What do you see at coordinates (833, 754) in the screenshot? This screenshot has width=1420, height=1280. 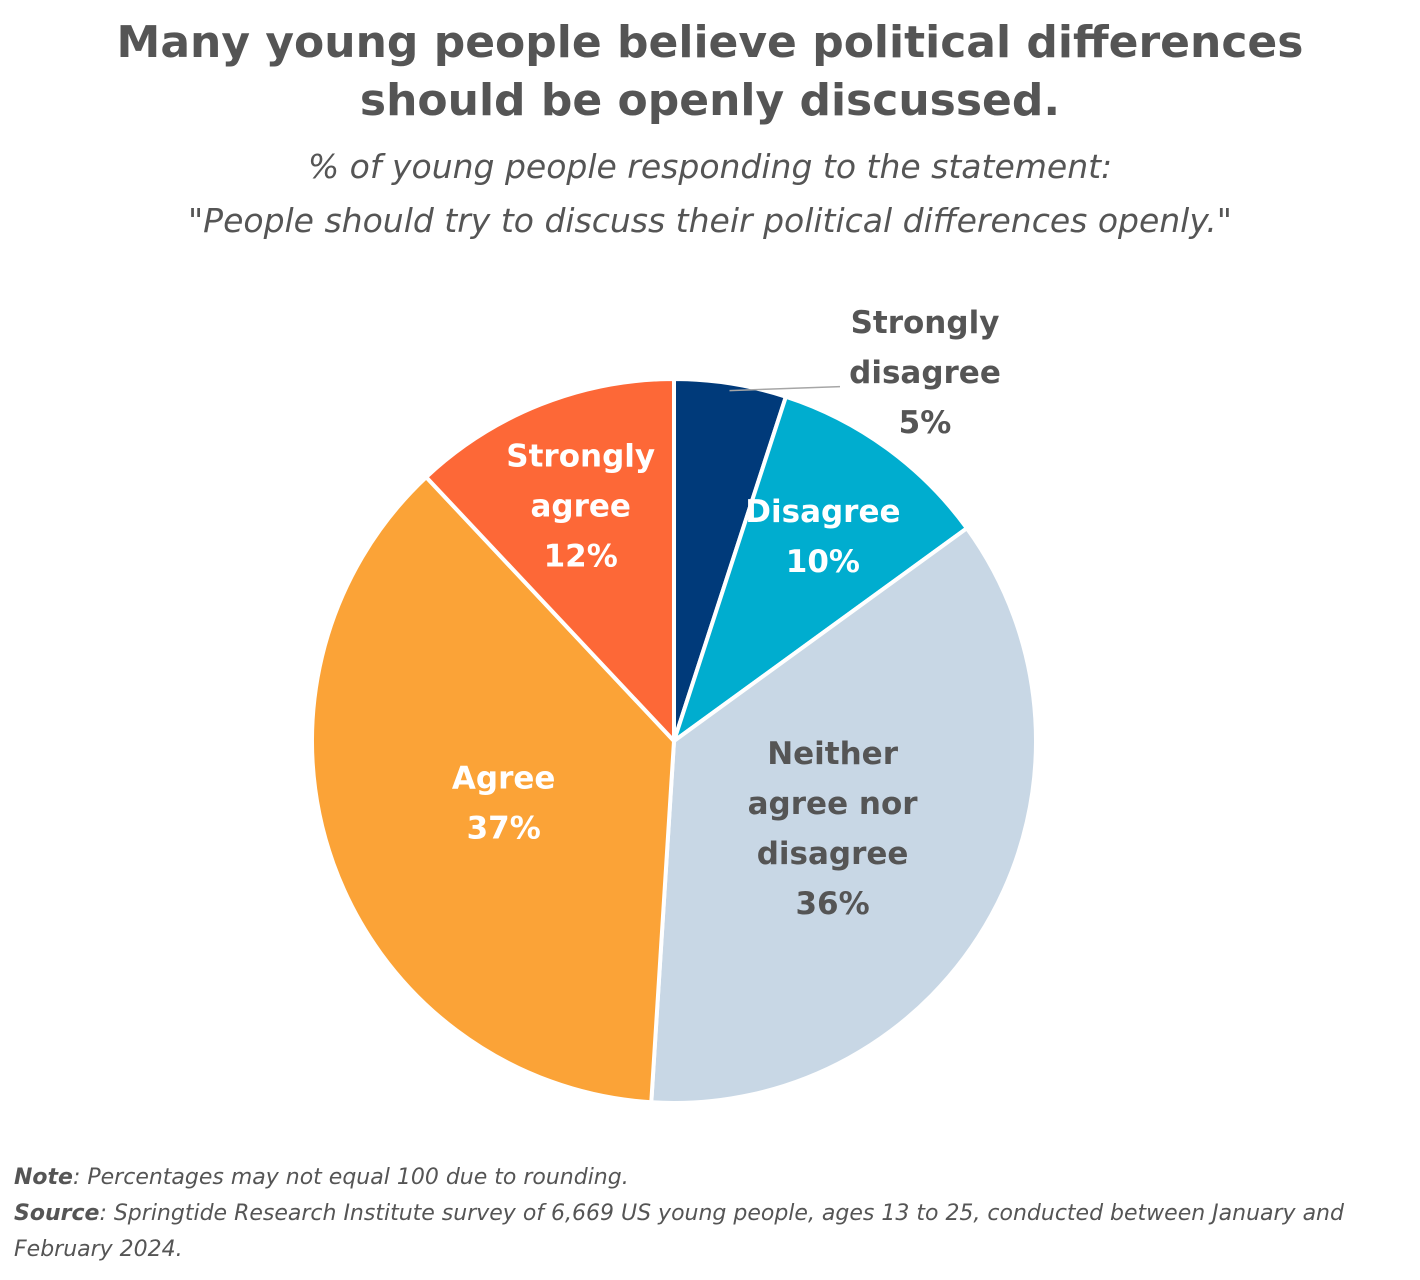 I see `slice-label-line: Neither` at bounding box center [833, 754].